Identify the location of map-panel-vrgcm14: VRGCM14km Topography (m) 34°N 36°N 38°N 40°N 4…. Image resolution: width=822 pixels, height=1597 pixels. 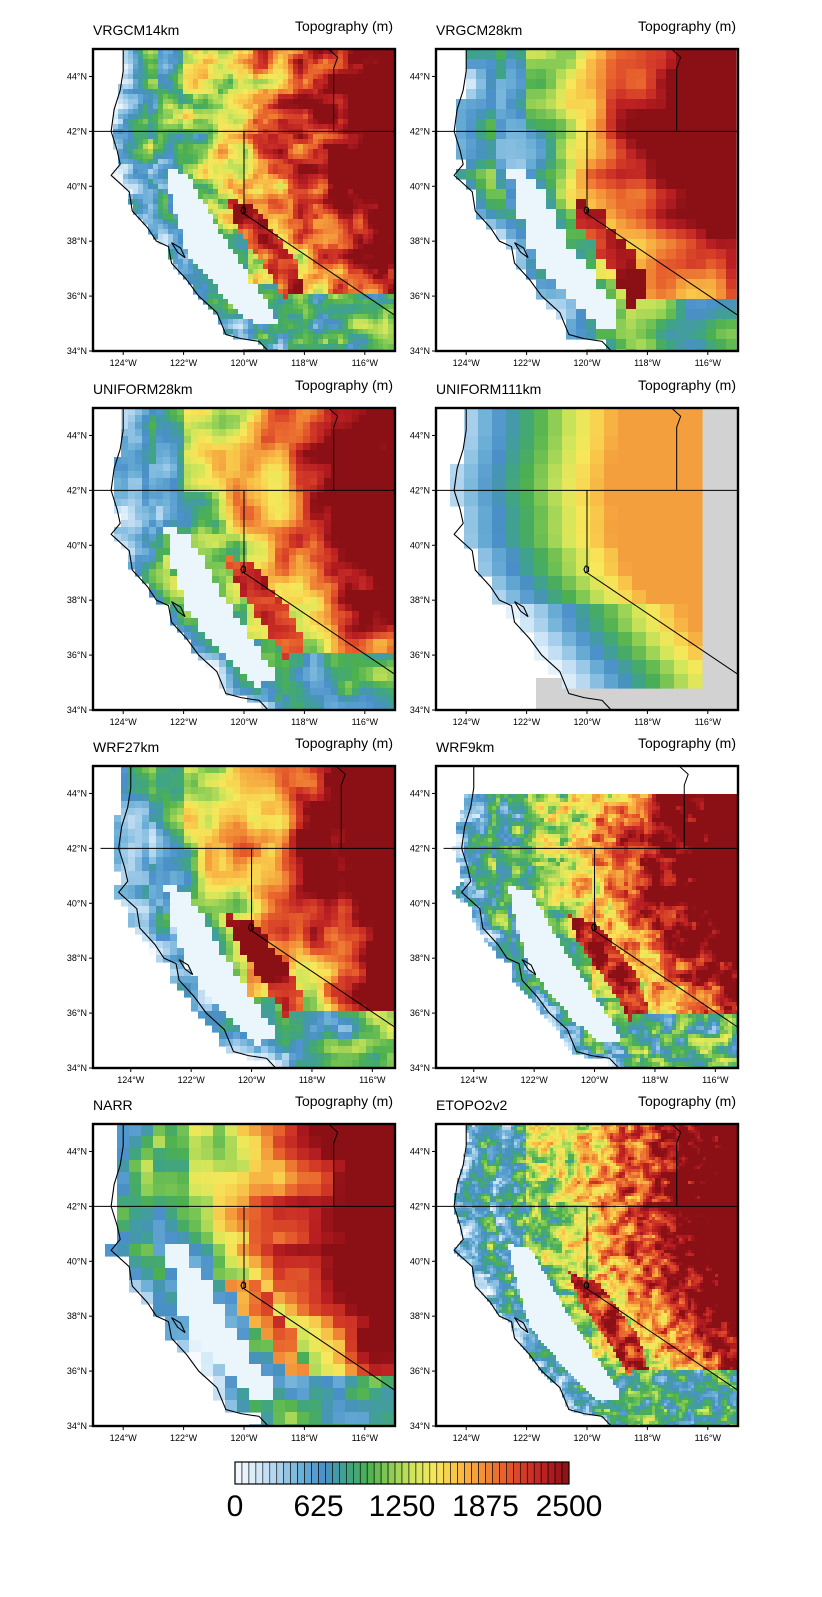
(232, 193).